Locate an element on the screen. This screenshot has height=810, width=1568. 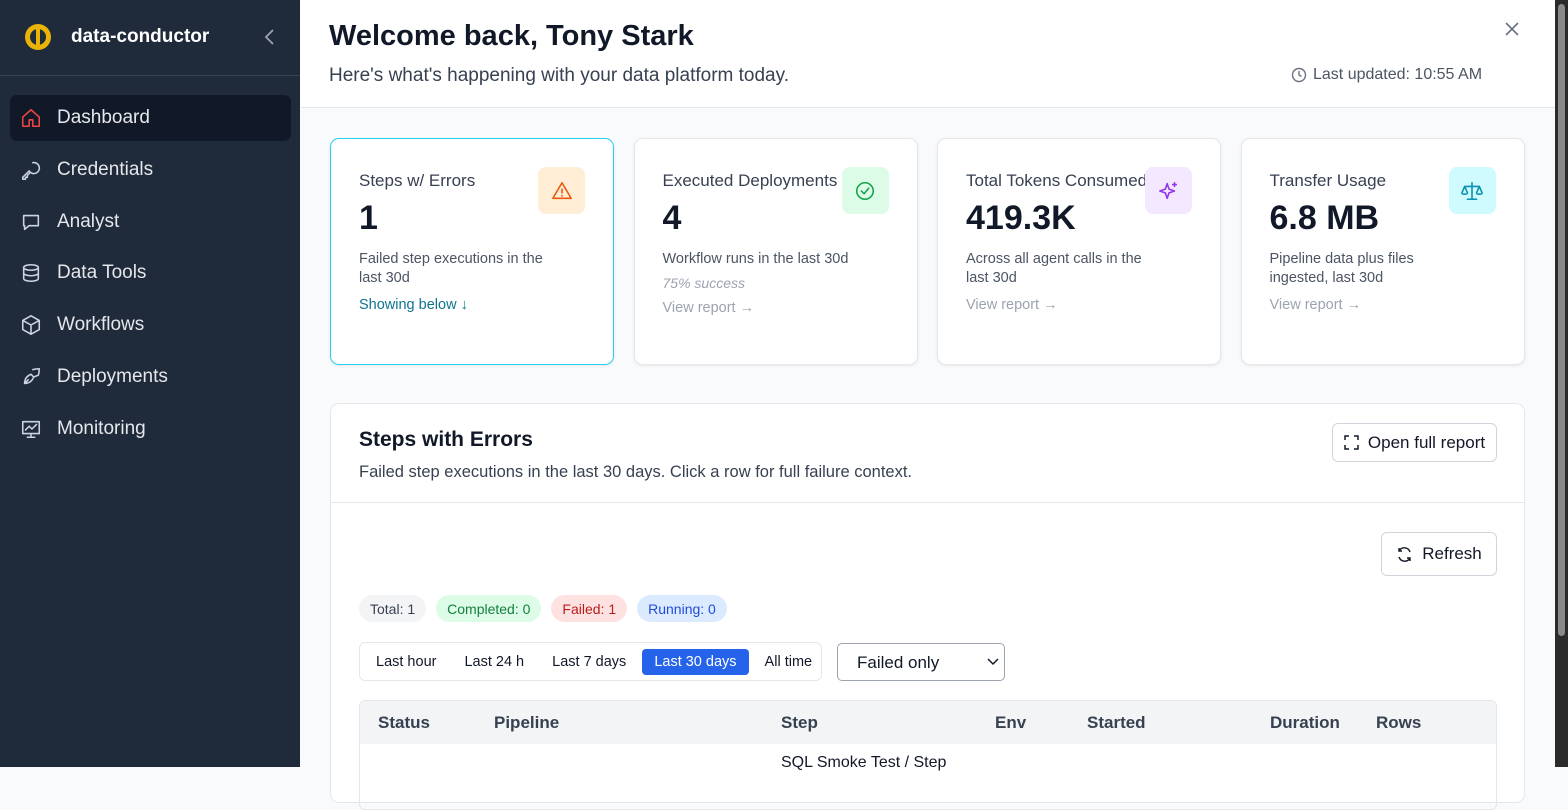
filter-button: Last 7 days is located at coordinates (589, 661).